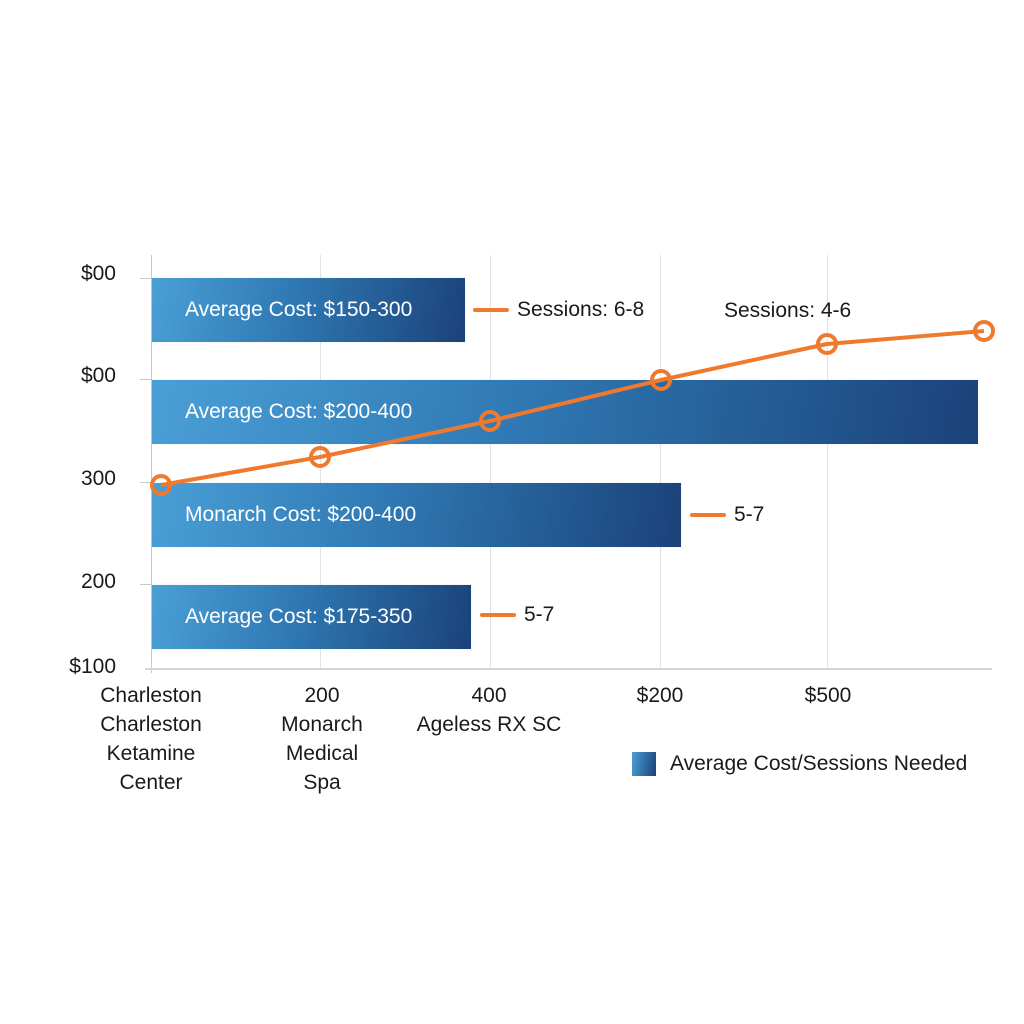  I want to click on bar: Monarch Cost: $200-400, so click(416, 515).